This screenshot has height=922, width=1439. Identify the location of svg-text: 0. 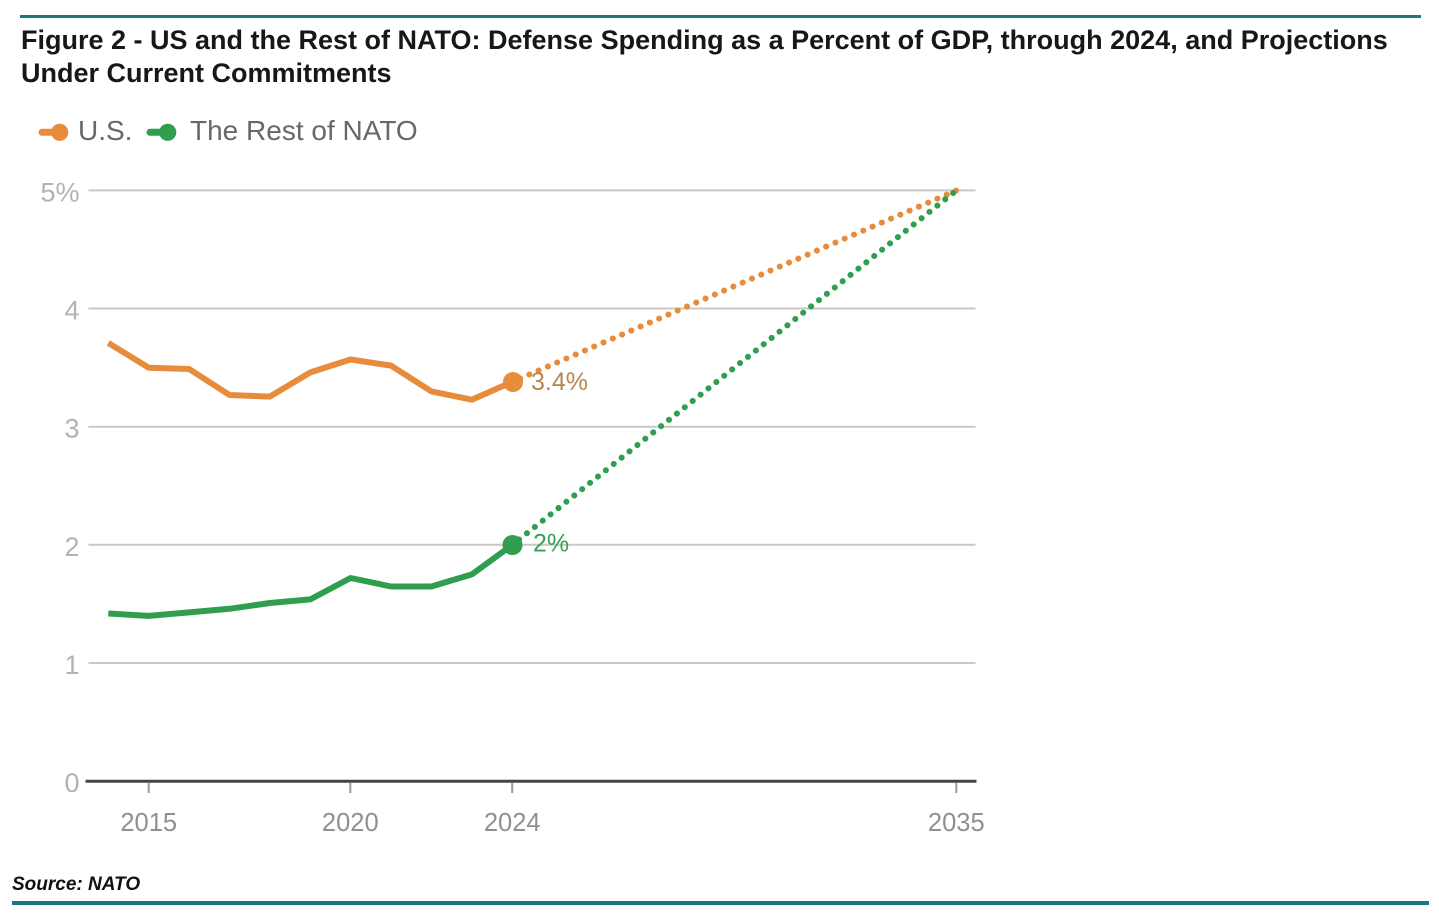
(71, 783).